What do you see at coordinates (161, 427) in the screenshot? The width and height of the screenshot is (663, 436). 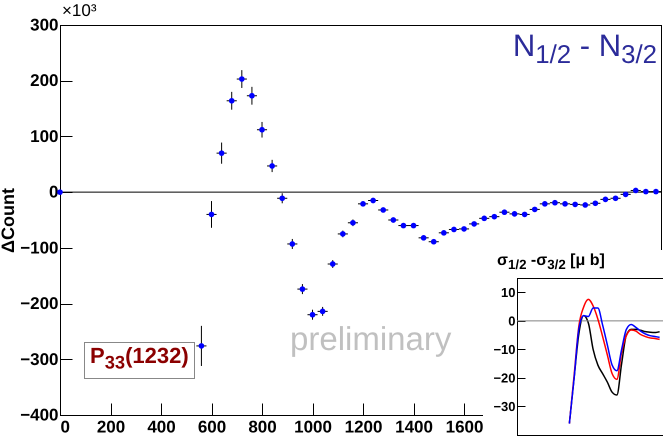 I see `x-tick-label: 400` at bounding box center [161, 427].